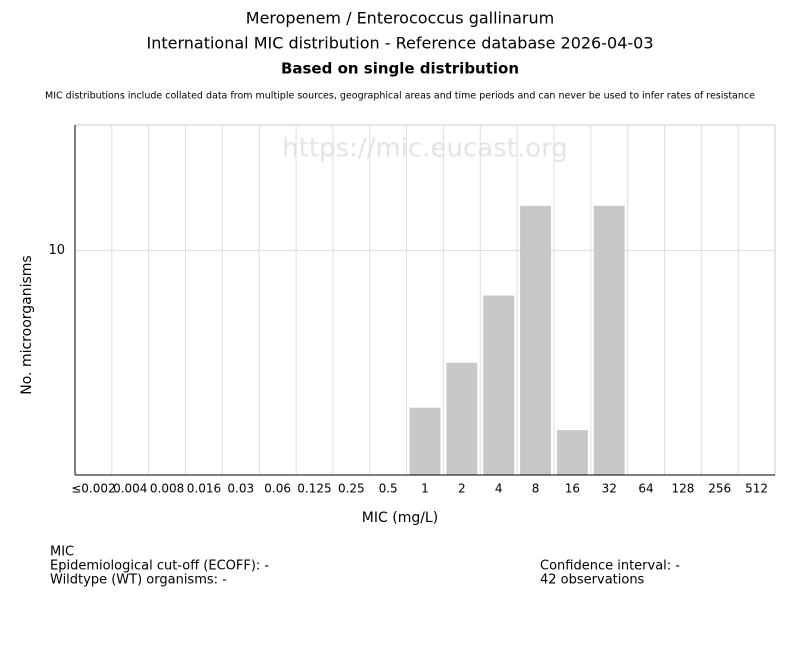  I want to click on footer-text: Epidemiological cut-off (ECOFF): -, so click(159, 566).